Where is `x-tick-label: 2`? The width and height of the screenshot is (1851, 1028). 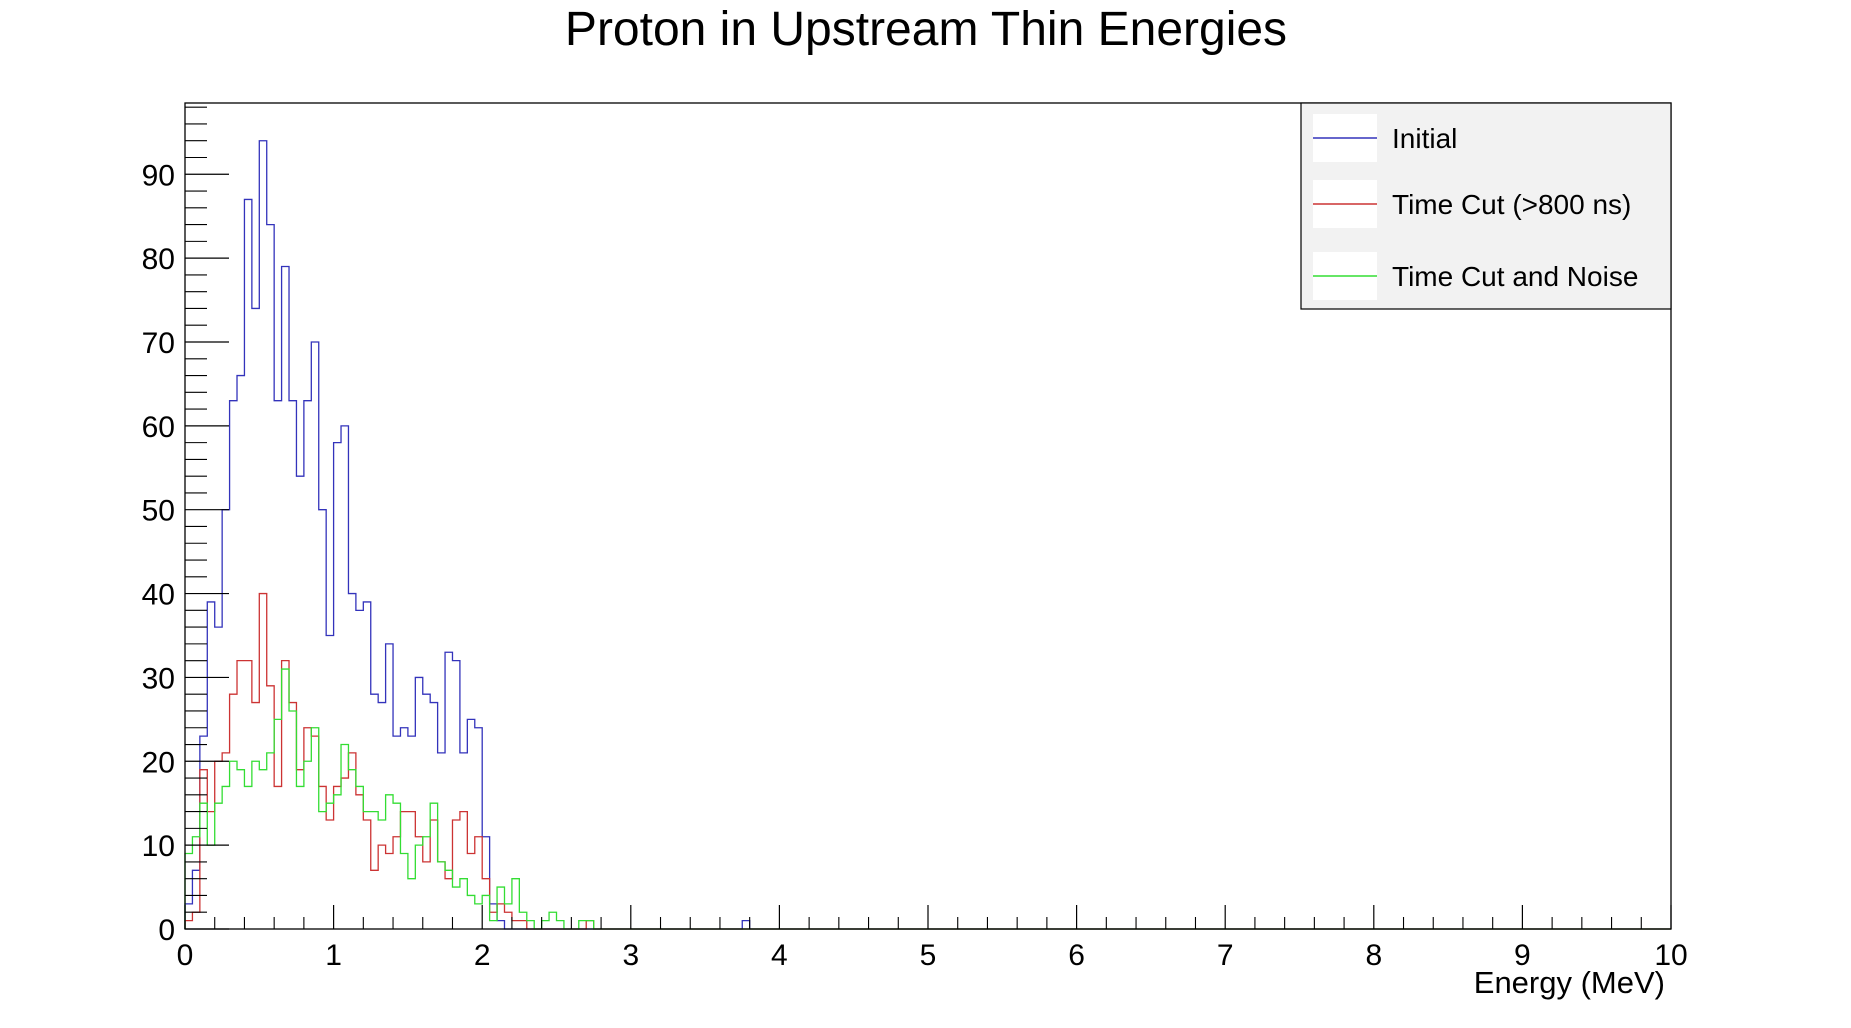
x-tick-label: 2 is located at coordinates (482, 955).